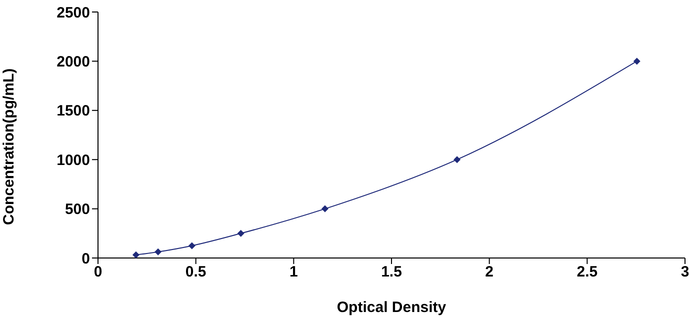  Describe the element at coordinates (73, 160) in the screenshot. I see `y-tick-label: 1000` at that location.